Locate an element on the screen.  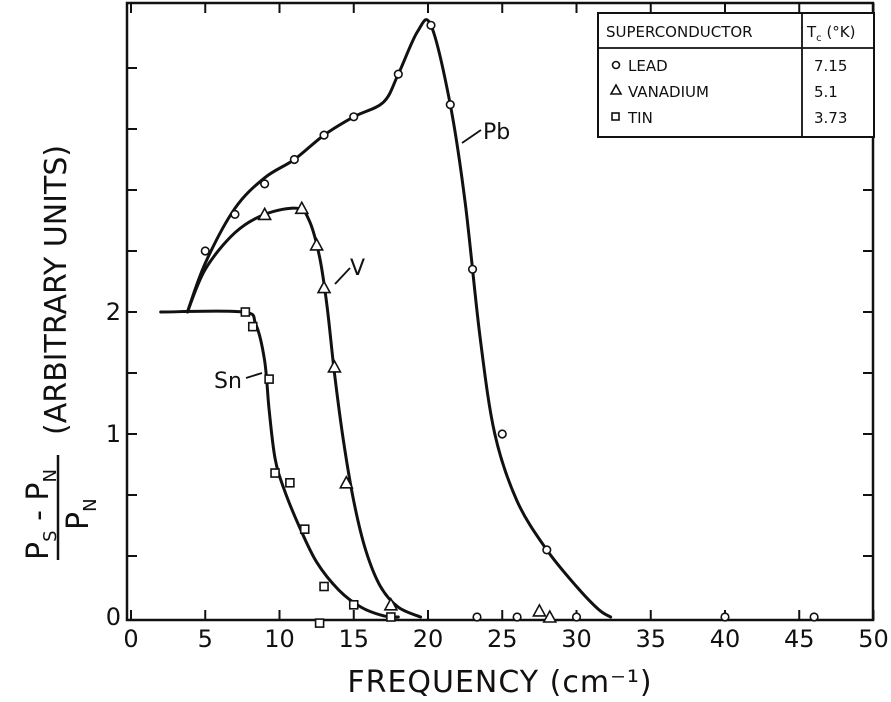
x-tick-label: 45 is located at coordinates (799, 639).